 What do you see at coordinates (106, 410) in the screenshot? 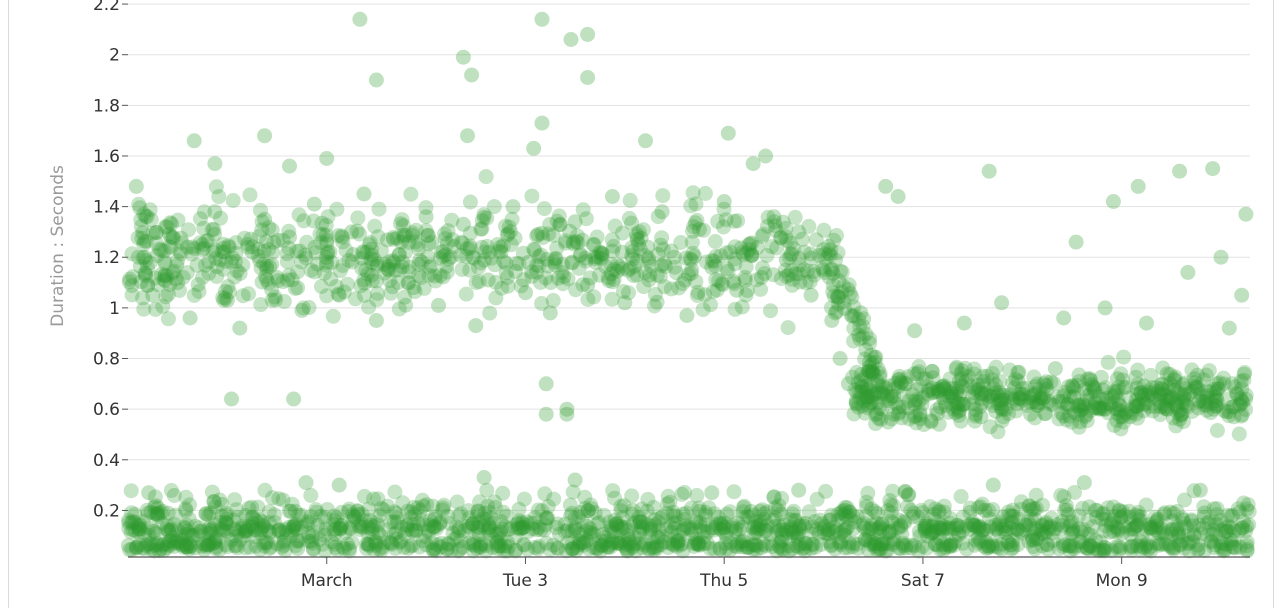
I see `y-tick-label: 0.6` at bounding box center [106, 410].